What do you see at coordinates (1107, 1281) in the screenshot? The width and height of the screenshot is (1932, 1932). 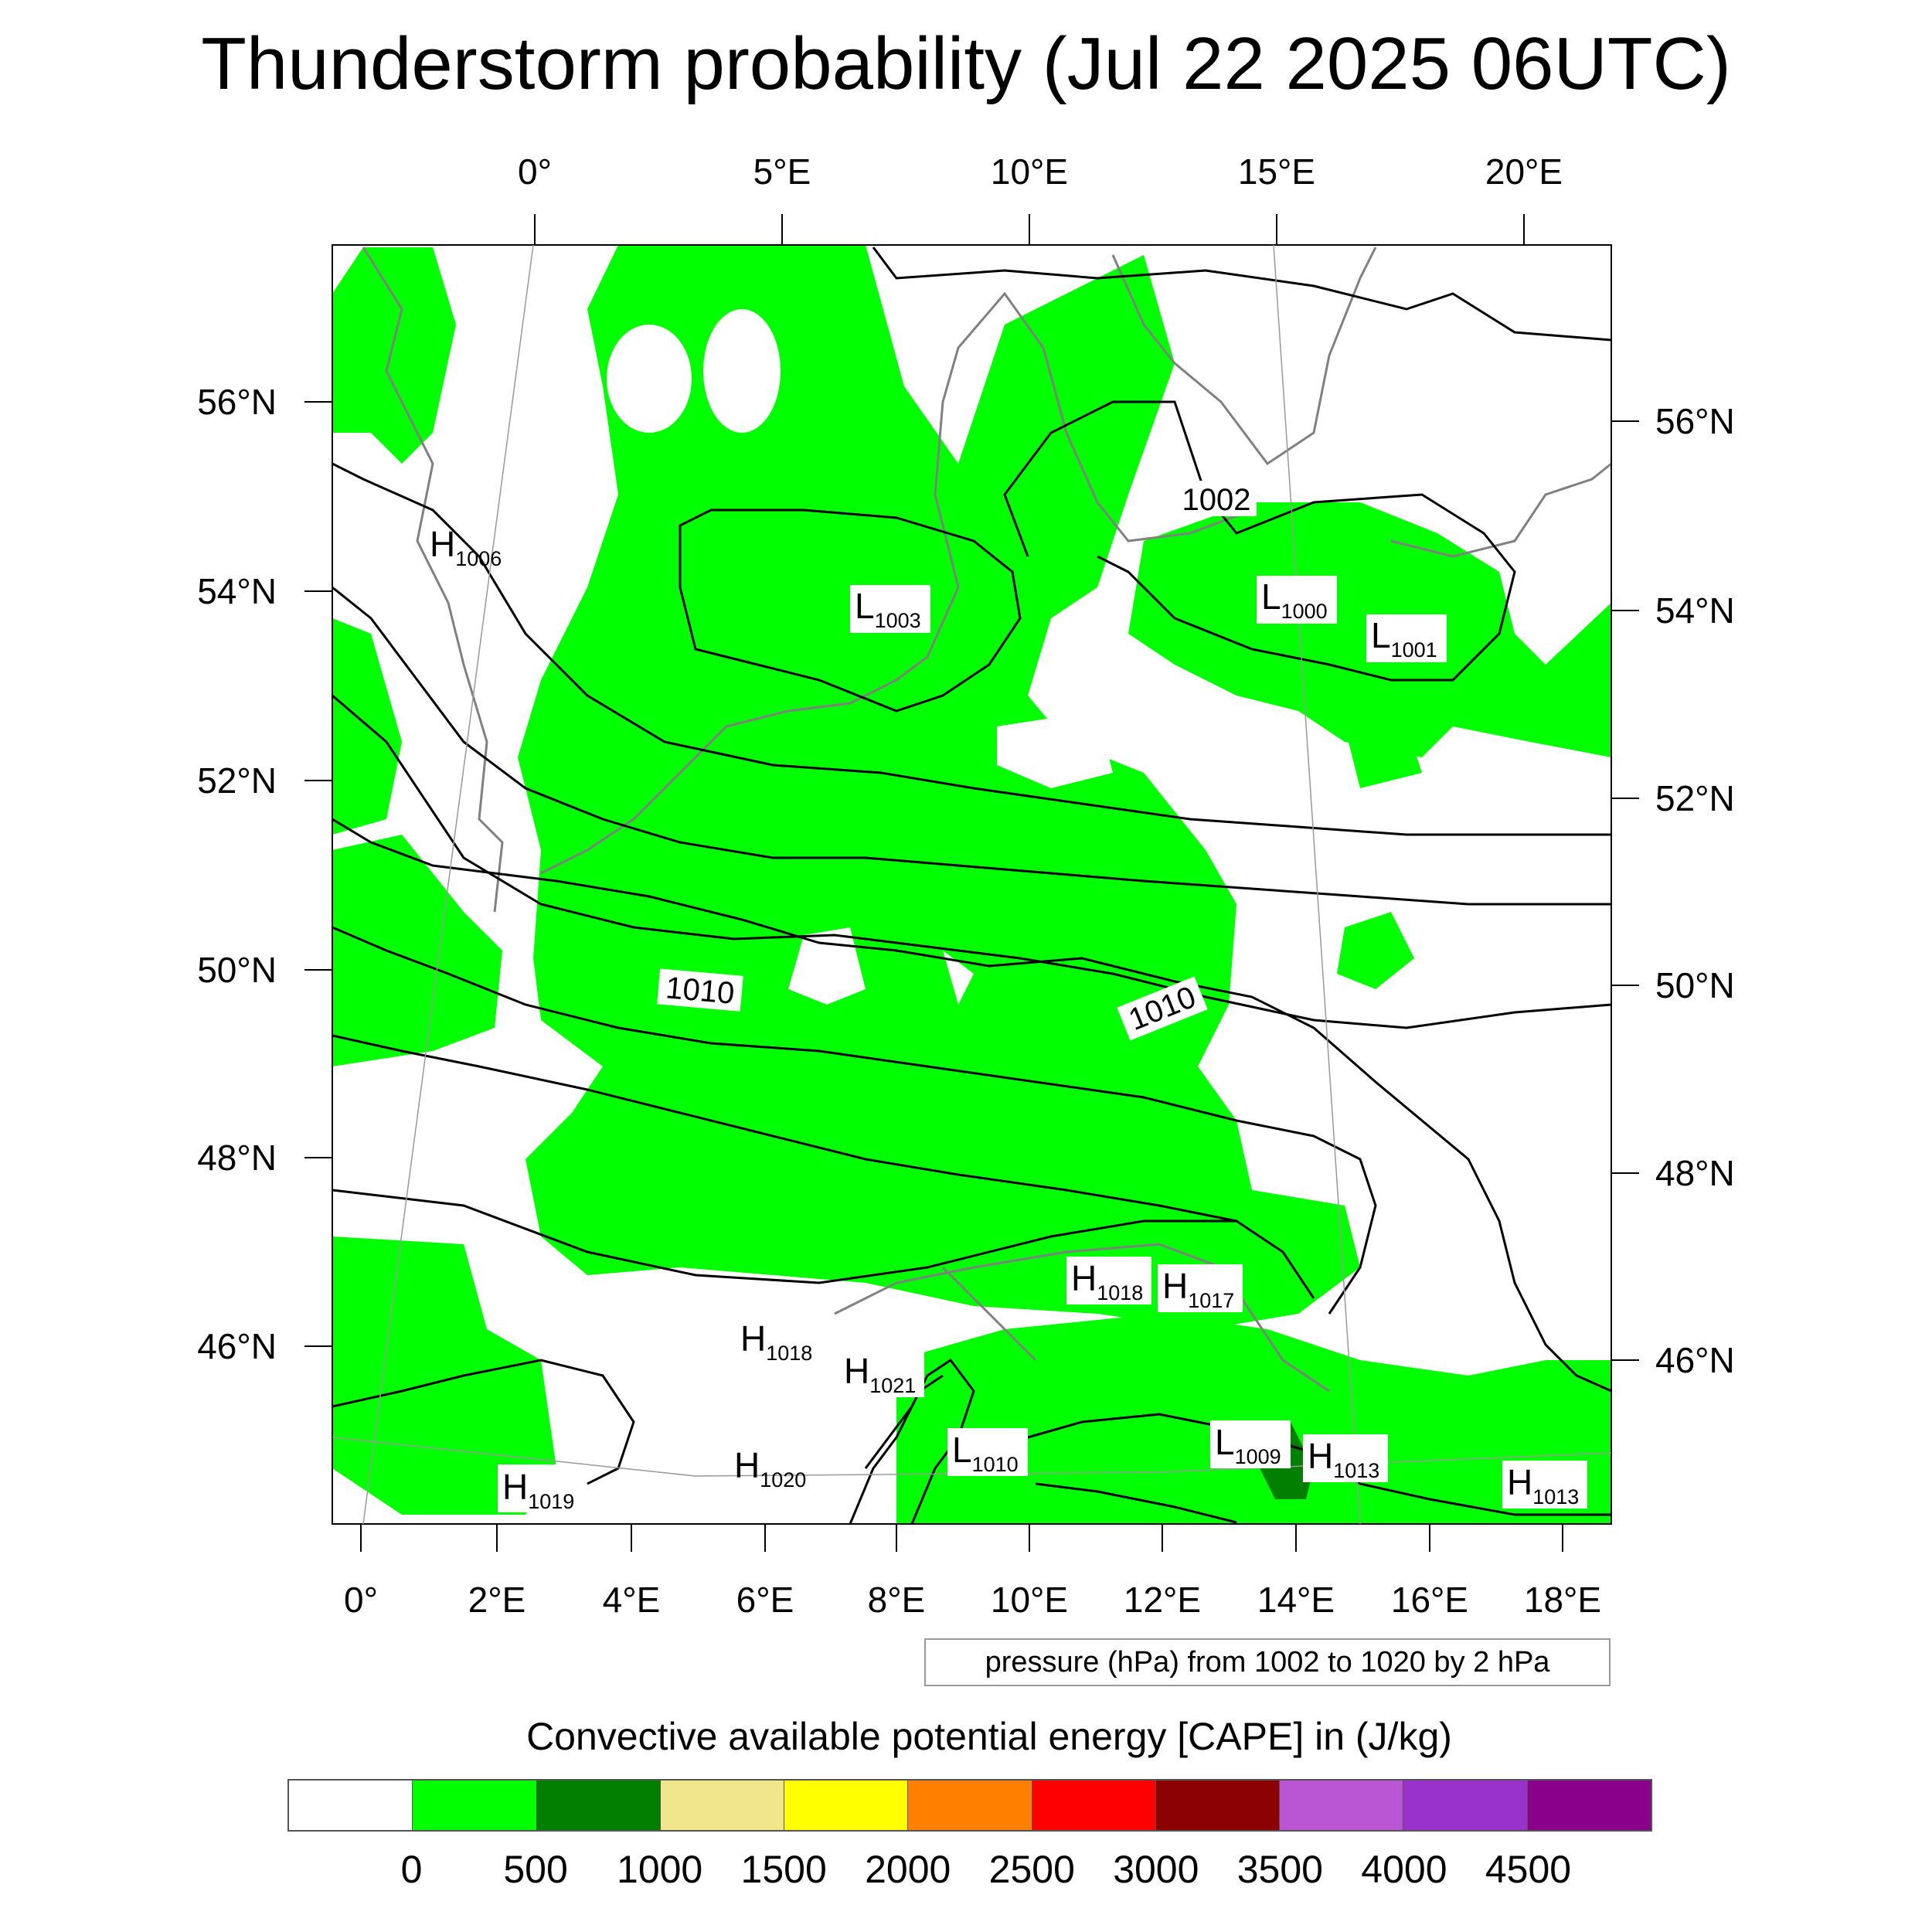 I see `svg-text: H1018` at bounding box center [1107, 1281].